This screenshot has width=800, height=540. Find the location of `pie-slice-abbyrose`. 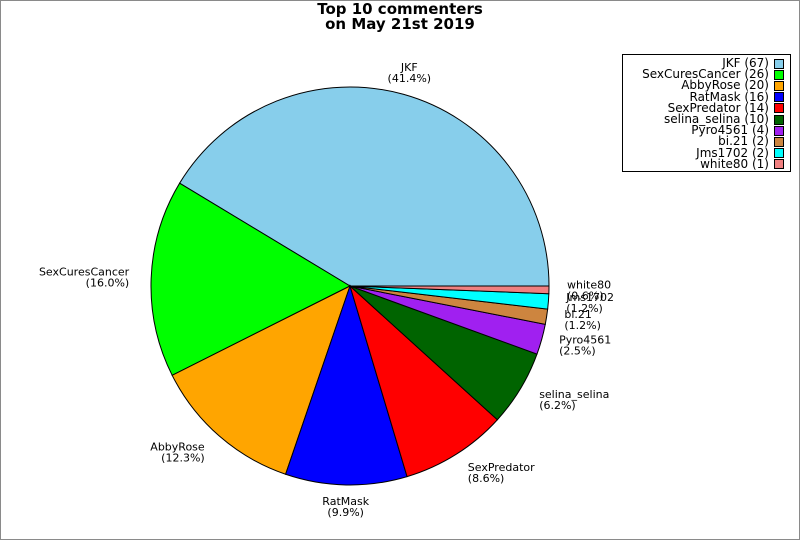

pie-slice-abbyrose is located at coordinates (261, 380).